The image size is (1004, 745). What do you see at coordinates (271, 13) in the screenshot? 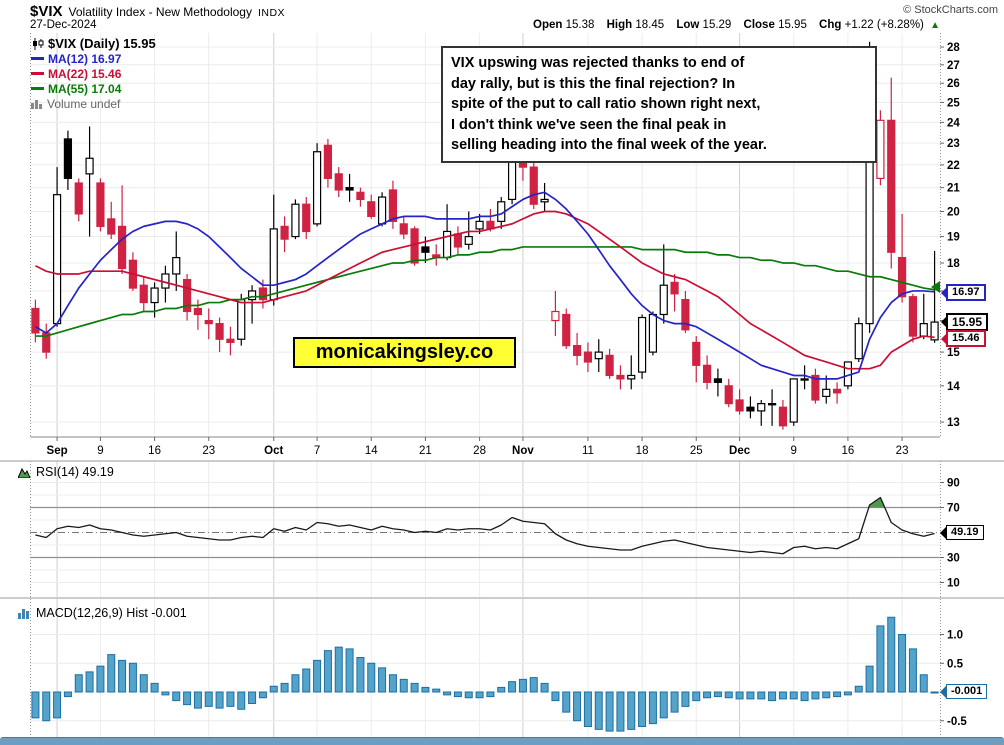
I see `exchange-label: INDX` at bounding box center [271, 13].